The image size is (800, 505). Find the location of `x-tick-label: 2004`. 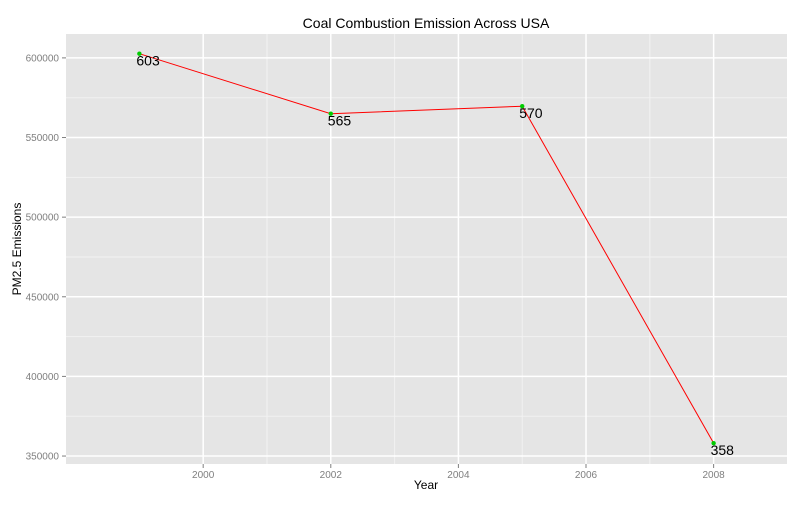

x-tick-label: 2004 is located at coordinates (458, 475).